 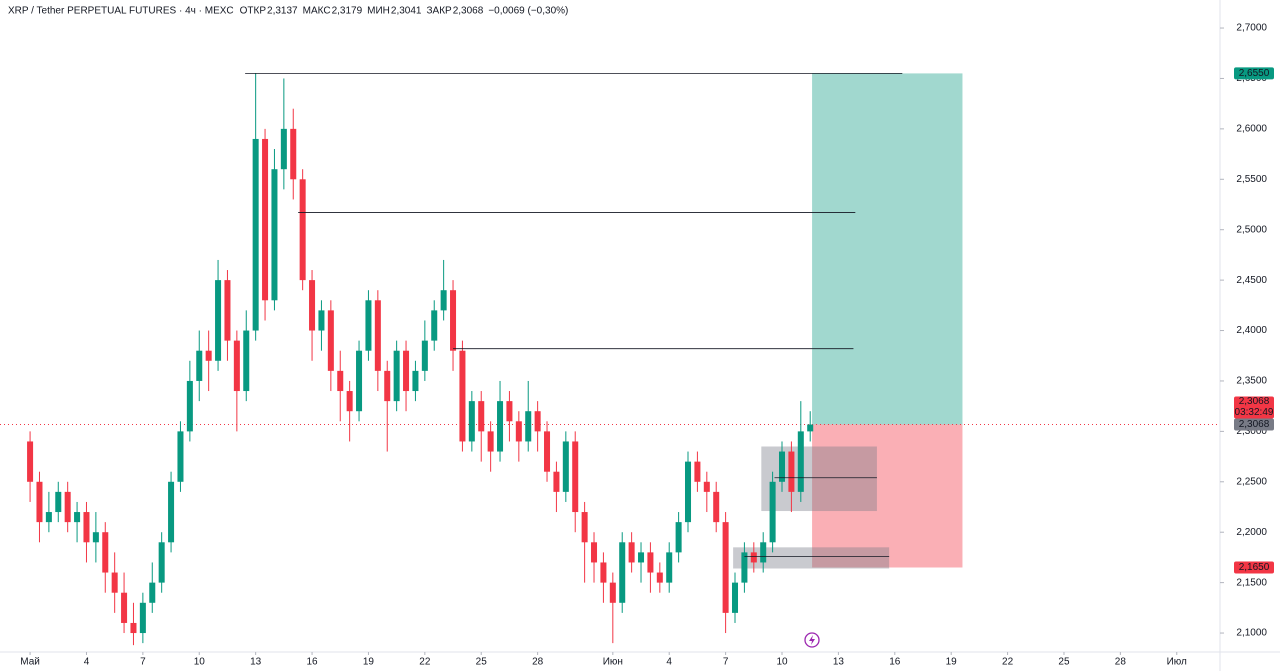 What do you see at coordinates (468, 11) in the screenshot?
I see `header-text: 2,3068` at bounding box center [468, 11].